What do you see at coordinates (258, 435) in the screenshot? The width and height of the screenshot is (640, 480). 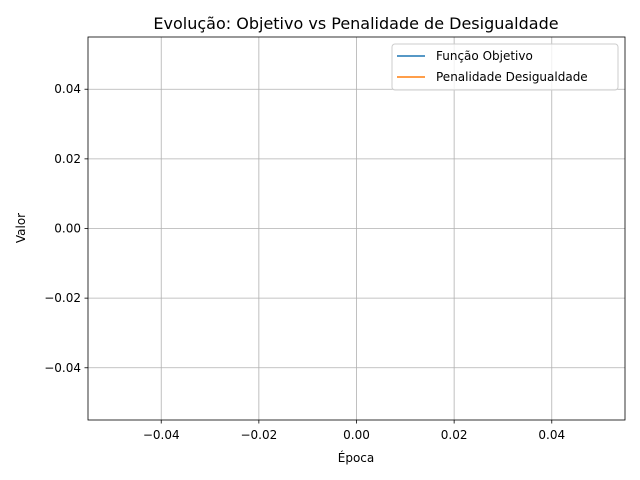 I see `x-tick-label: −0.02` at bounding box center [258, 435].